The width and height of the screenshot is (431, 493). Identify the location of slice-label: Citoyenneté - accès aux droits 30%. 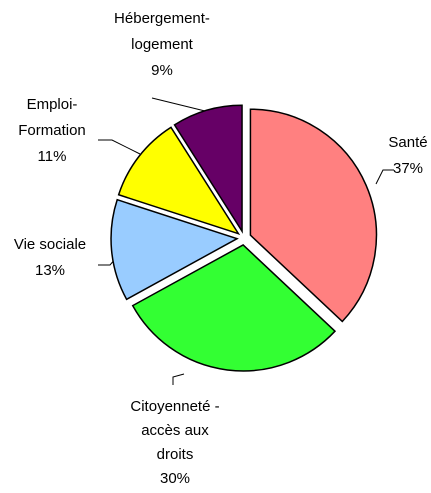
(175, 443).